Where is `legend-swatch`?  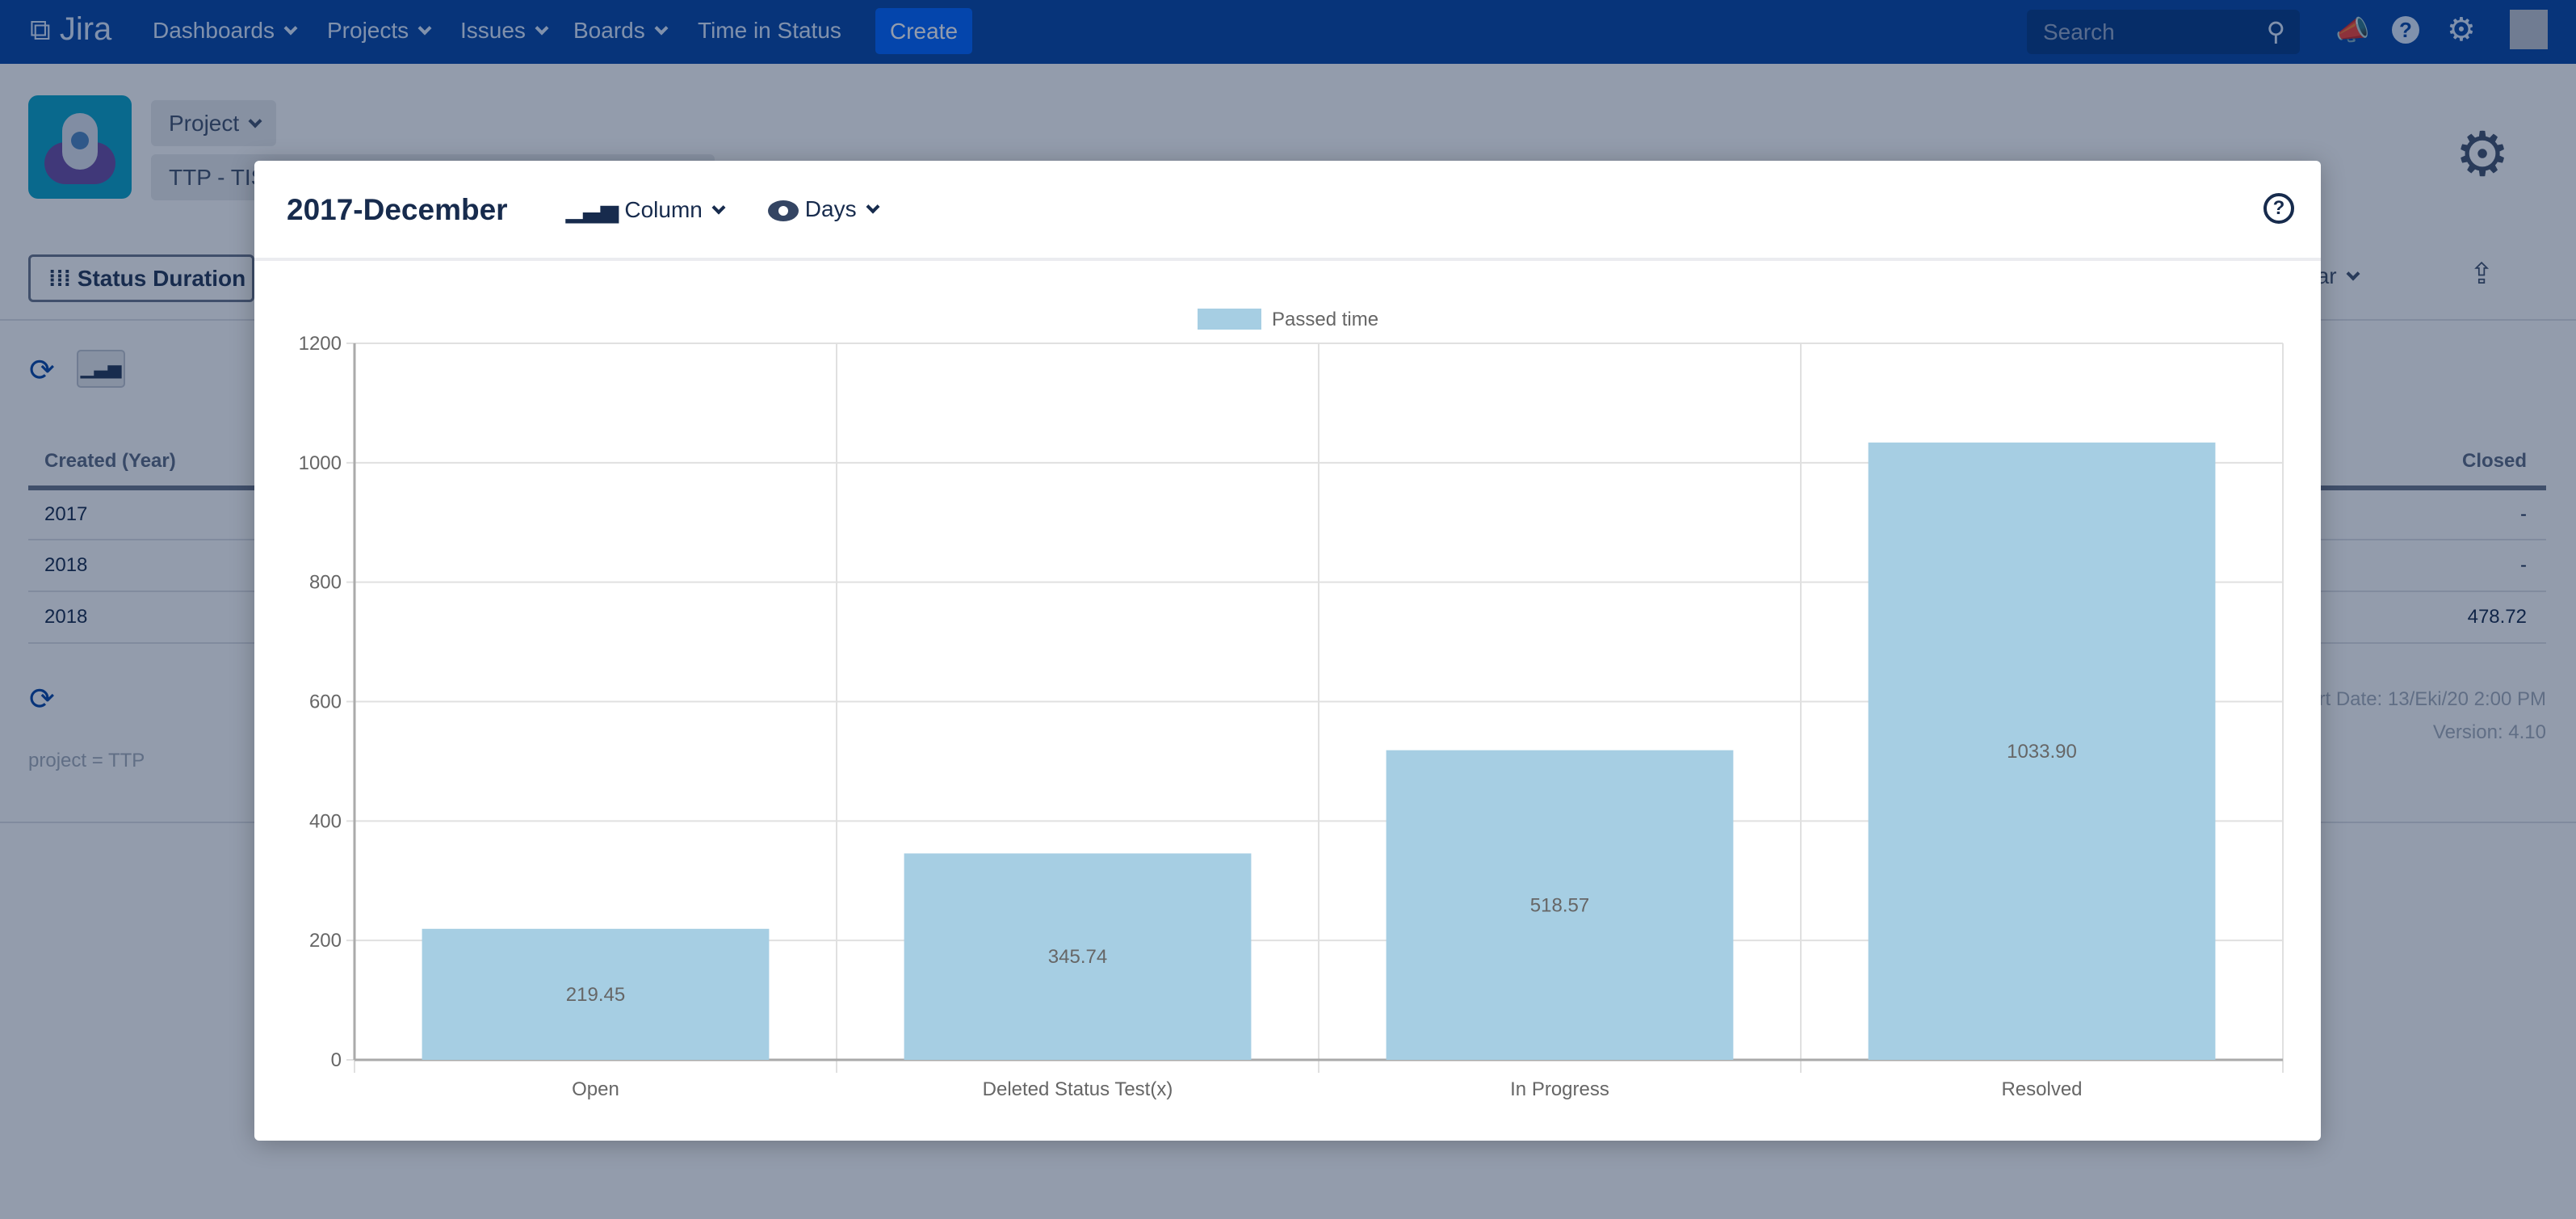
legend-swatch is located at coordinates (1229, 319).